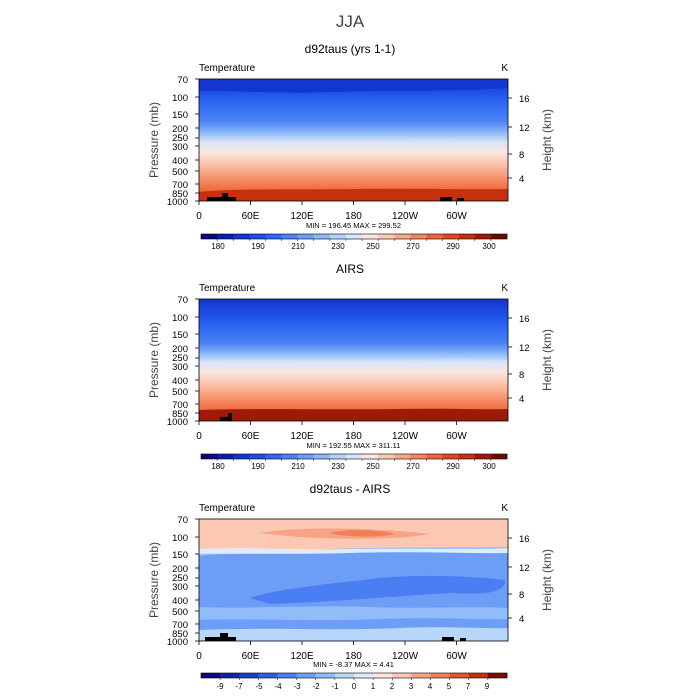 The image size is (700, 700). What do you see at coordinates (350, 489) in the screenshot?
I see `panel-title: d92taus - AIRS` at bounding box center [350, 489].